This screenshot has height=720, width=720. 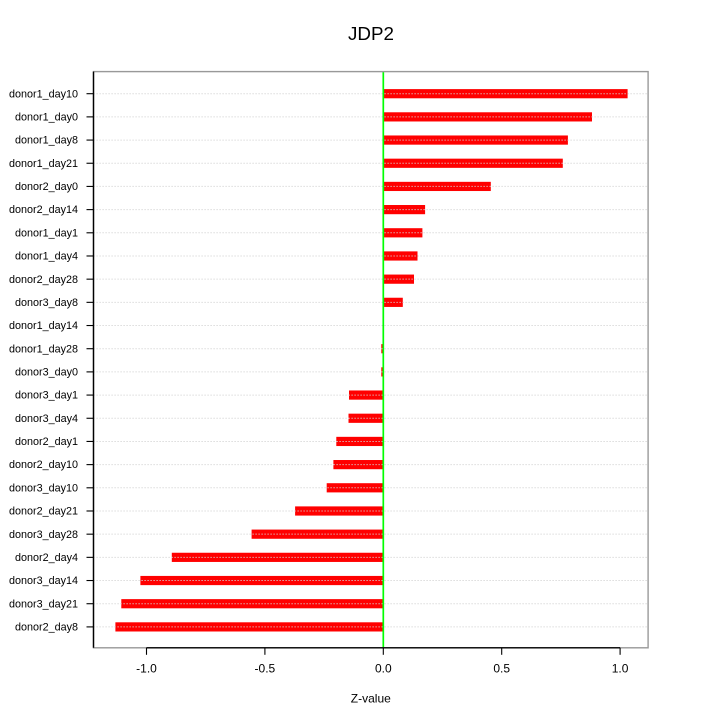 What do you see at coordinates (46, 558) in the screenshot?
I see `svg-text: donor2_day4` at bounding box center [46, 558].